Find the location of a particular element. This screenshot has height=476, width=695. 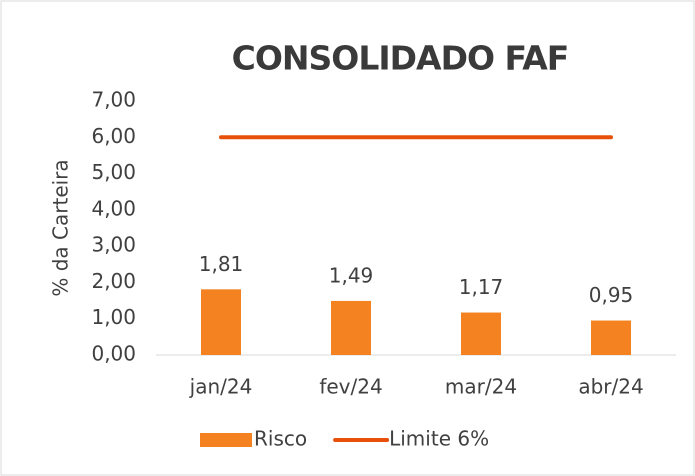

data-label: 1,81 is located at coordinates (221, 264).